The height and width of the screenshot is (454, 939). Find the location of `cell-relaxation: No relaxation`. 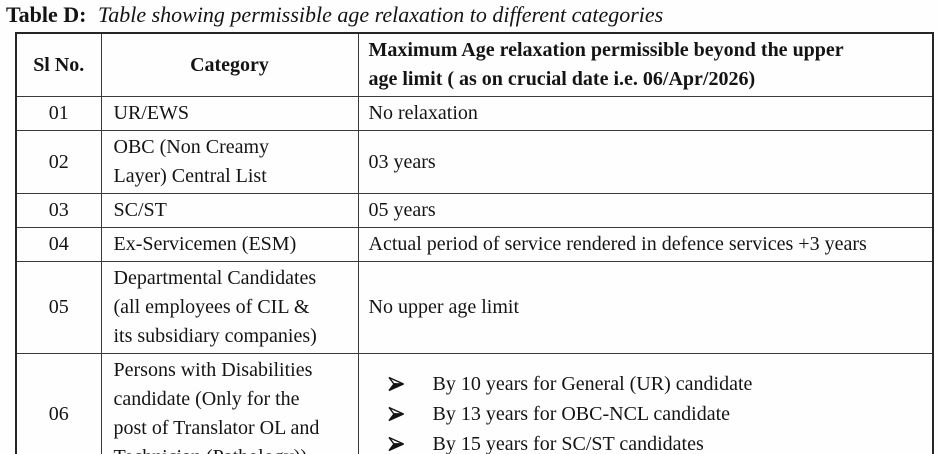

cell-relaxation: No relaxation is located at coordinates (645, 113).